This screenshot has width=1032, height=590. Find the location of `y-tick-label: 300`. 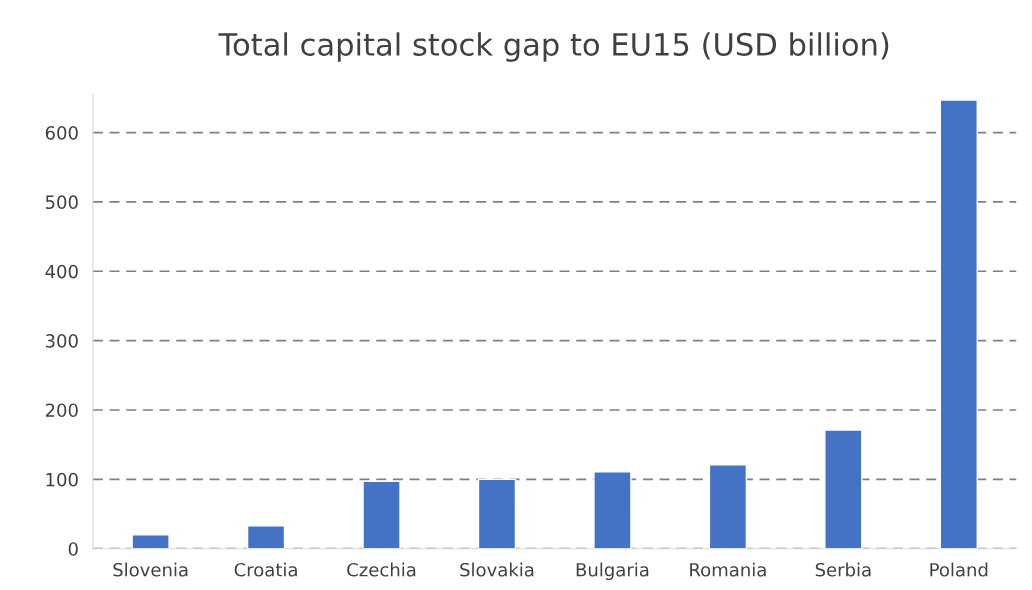

y-tick-label: 300 is located at coordinates (61, 341).